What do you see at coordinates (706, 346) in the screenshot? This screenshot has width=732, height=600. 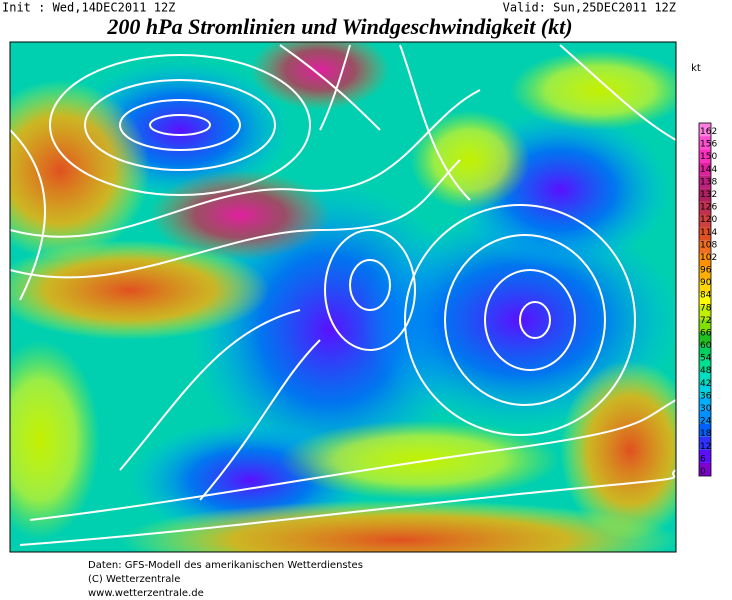 I see `colorbar-tick-label: 60` at bounding box center [706, 346].